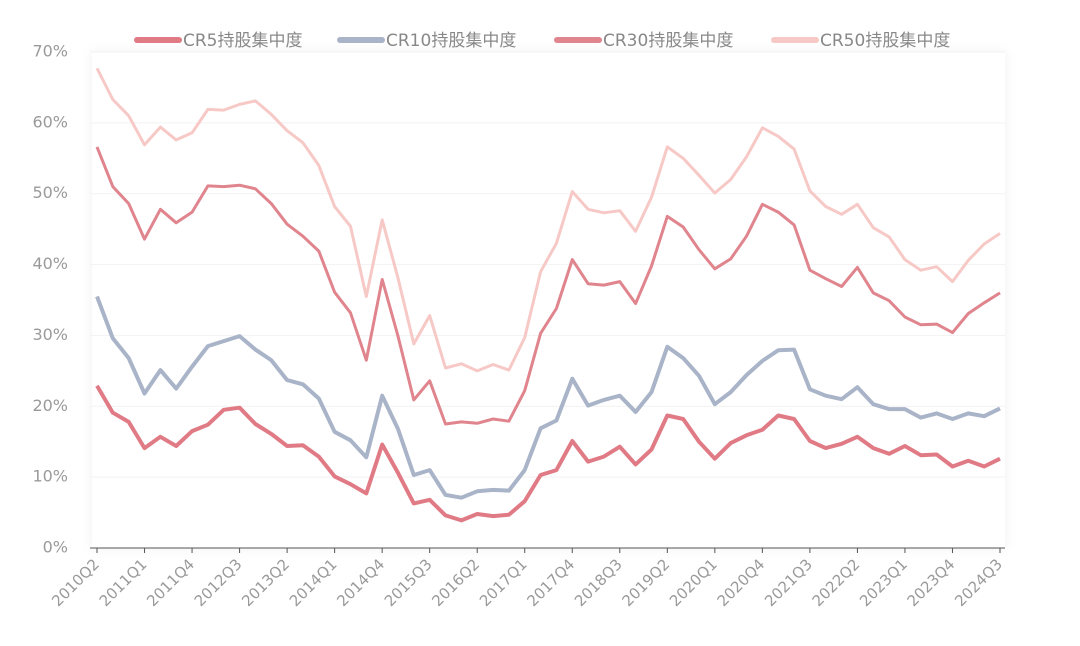 The width and height of the screenshot is (1080, 646). Describe the element at coordinates (741, 582) in the screenshot. I see `x-tick-label: 2020Q4` at that location.